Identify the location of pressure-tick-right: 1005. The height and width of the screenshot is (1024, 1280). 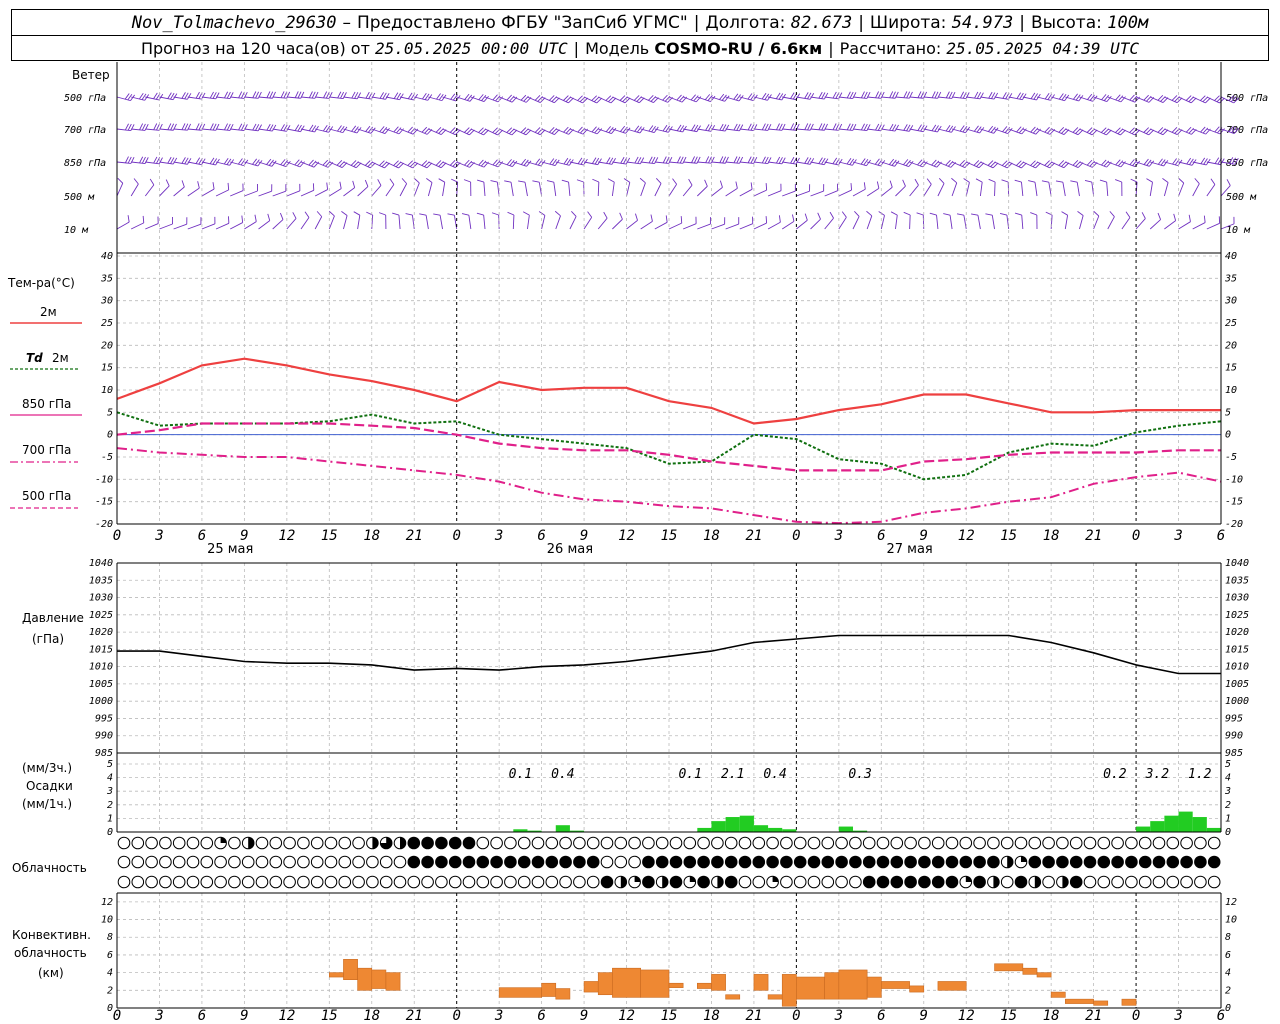
(1237, 684).